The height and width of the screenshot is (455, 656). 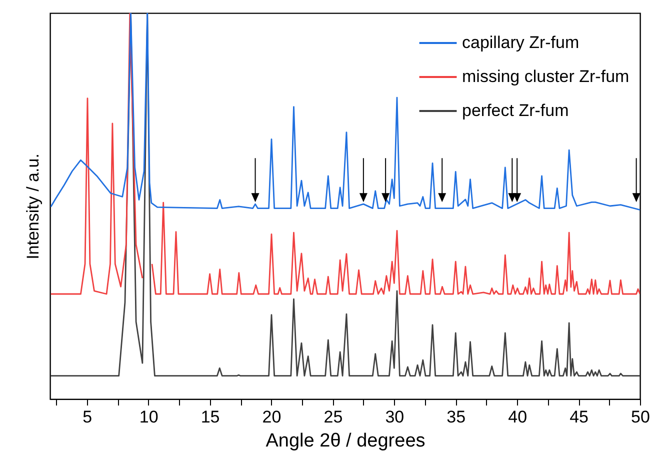 What do you see at coordinates (87, 417) in the screenshot?
I see `x-tick-label: 5` at bounding box center [87, 417].